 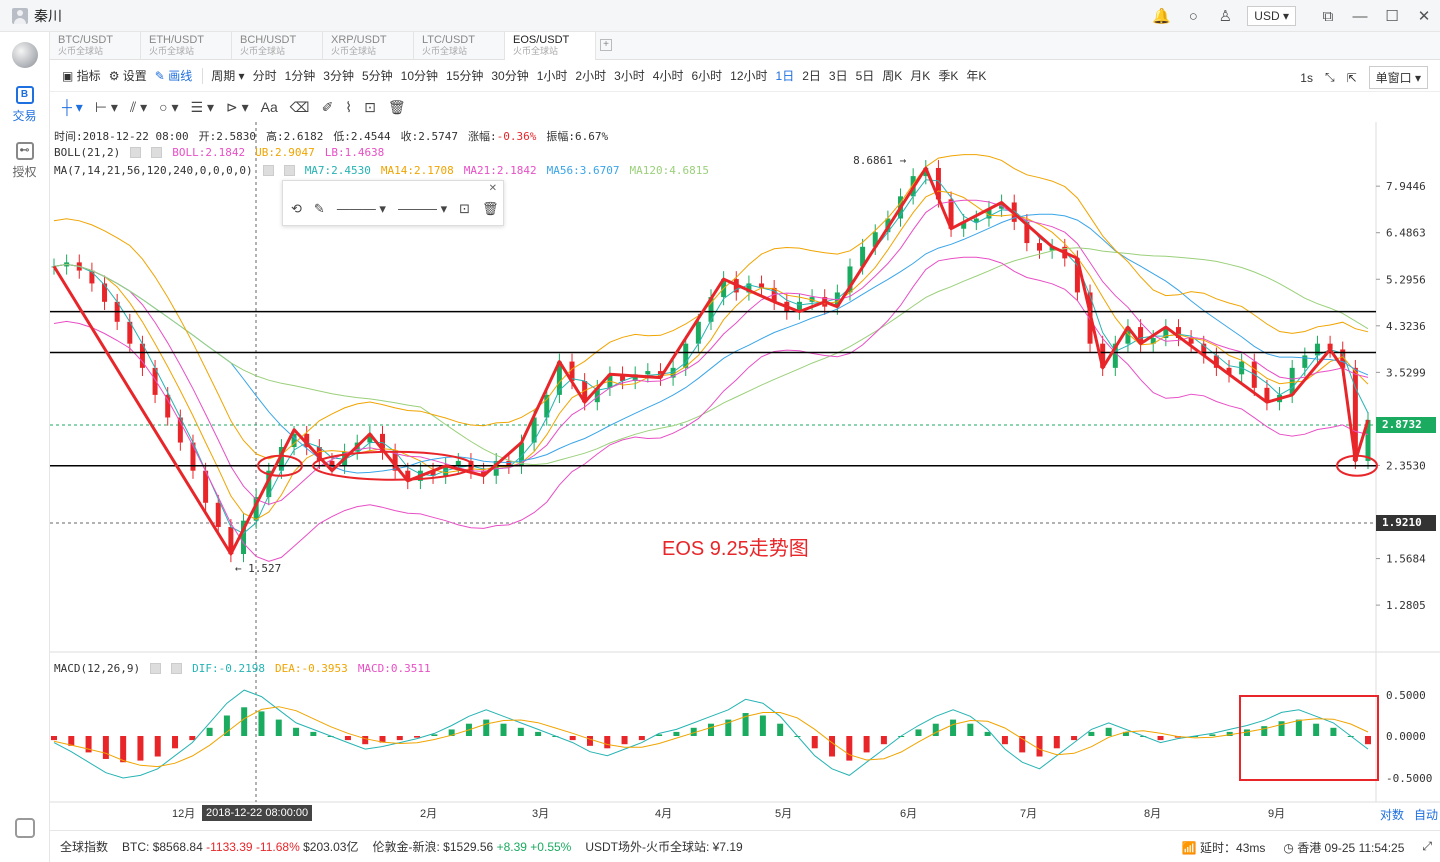 What do you see at coordinates (422, 208) in the screenshot?
I see `line-width-select: ——— ▾` at bounding box center [422, 208].